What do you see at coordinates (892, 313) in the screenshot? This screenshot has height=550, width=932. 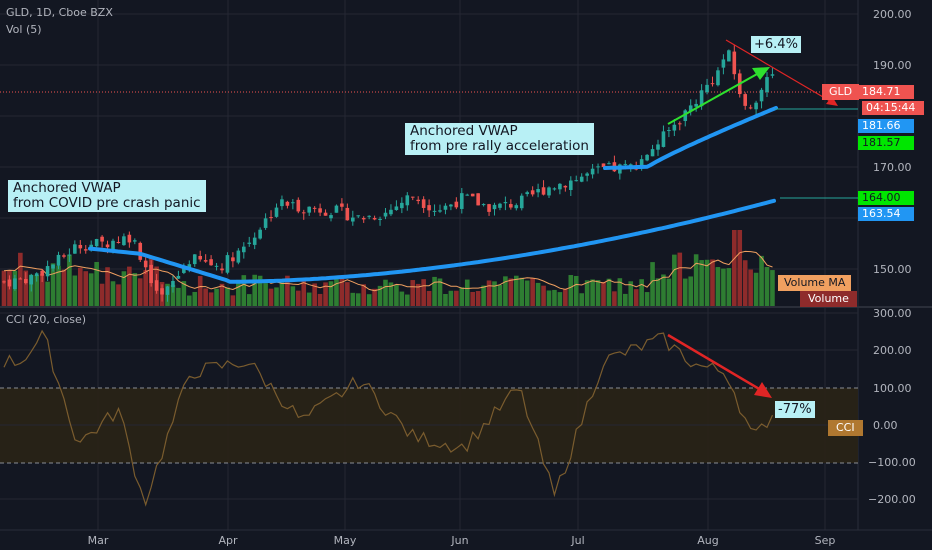 I see `cci-tick: 300.00` at bounding box center [892, 313].